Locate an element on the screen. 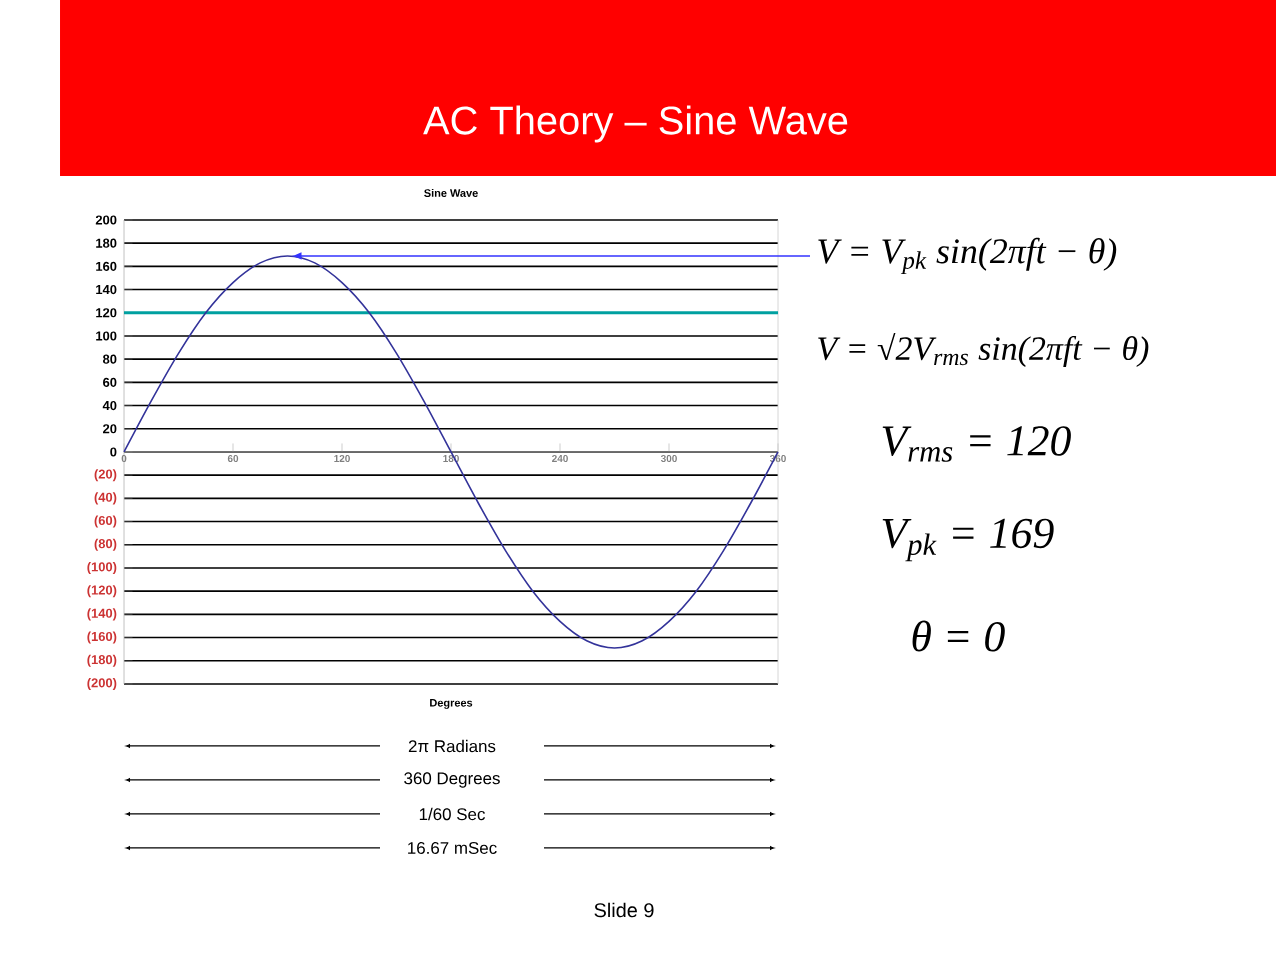 Image resolution: width=1276 pixels, height=956 pixels. text: 16.67 mSec is located at coordinates (452, 847).